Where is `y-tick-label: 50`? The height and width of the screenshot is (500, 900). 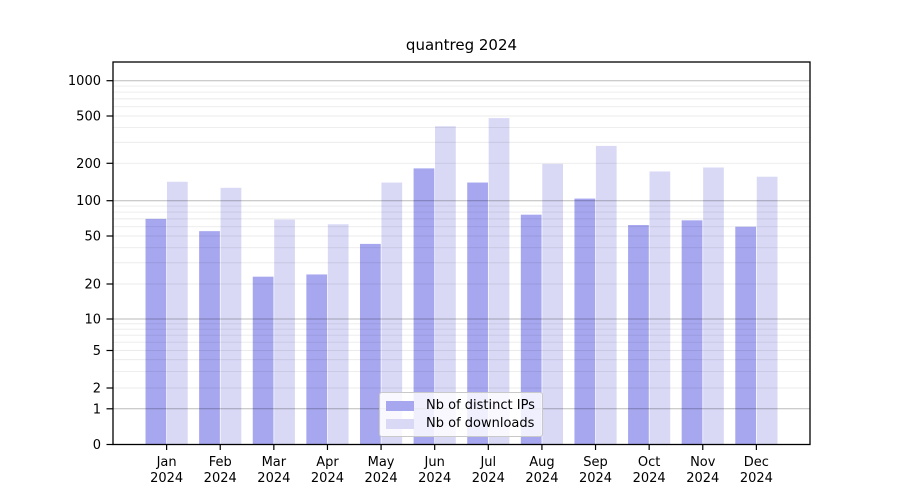 y-tick-label: 50 is located at coordinates (92, 237).